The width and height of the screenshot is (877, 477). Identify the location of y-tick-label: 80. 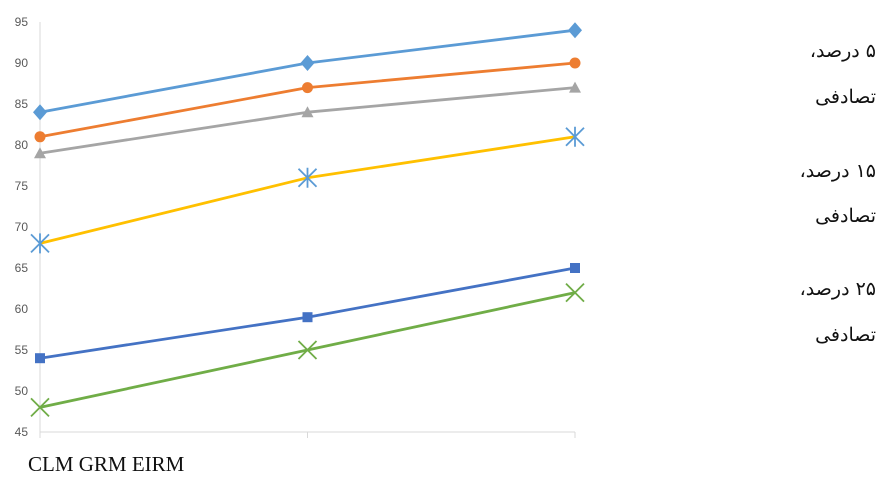
(22, 145).